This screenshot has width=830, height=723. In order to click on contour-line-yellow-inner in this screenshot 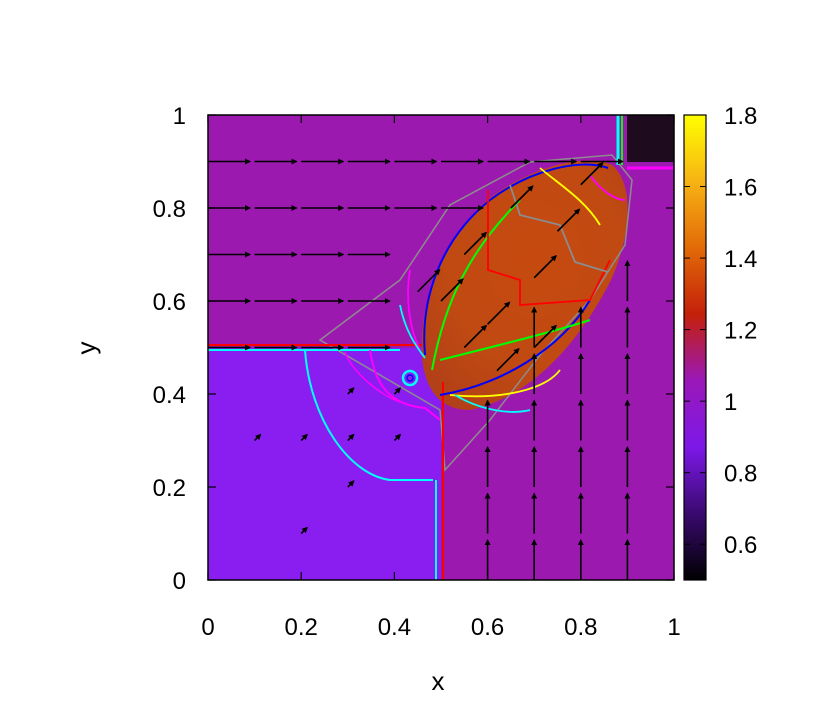, I will do `click(525, 282)`.